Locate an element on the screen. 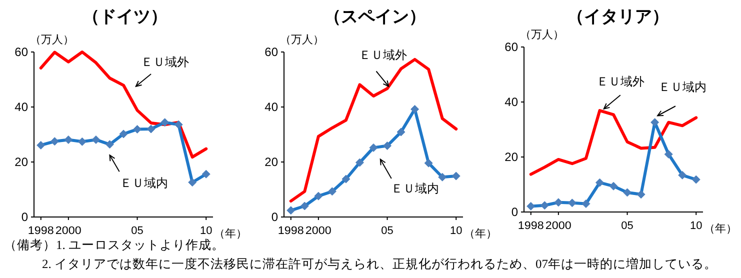 The height and width of the screenshot is (278, 741). chart-title: （スペイン） is located at coordinates (375, 16).